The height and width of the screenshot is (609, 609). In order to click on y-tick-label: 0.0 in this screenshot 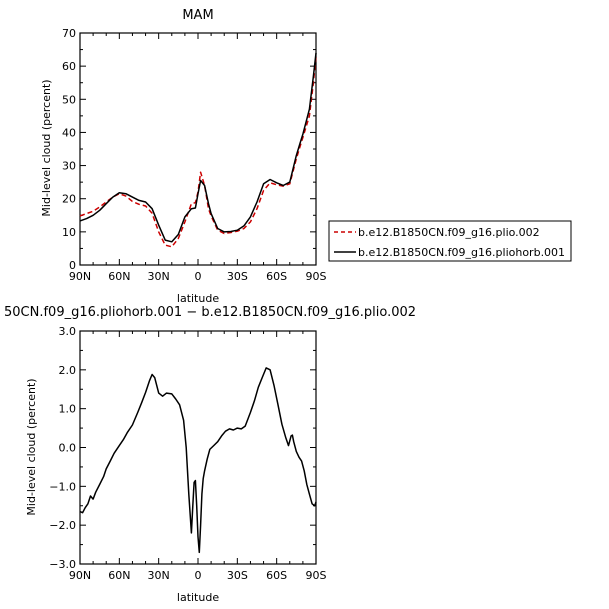, I will do `click(68, 448)`.